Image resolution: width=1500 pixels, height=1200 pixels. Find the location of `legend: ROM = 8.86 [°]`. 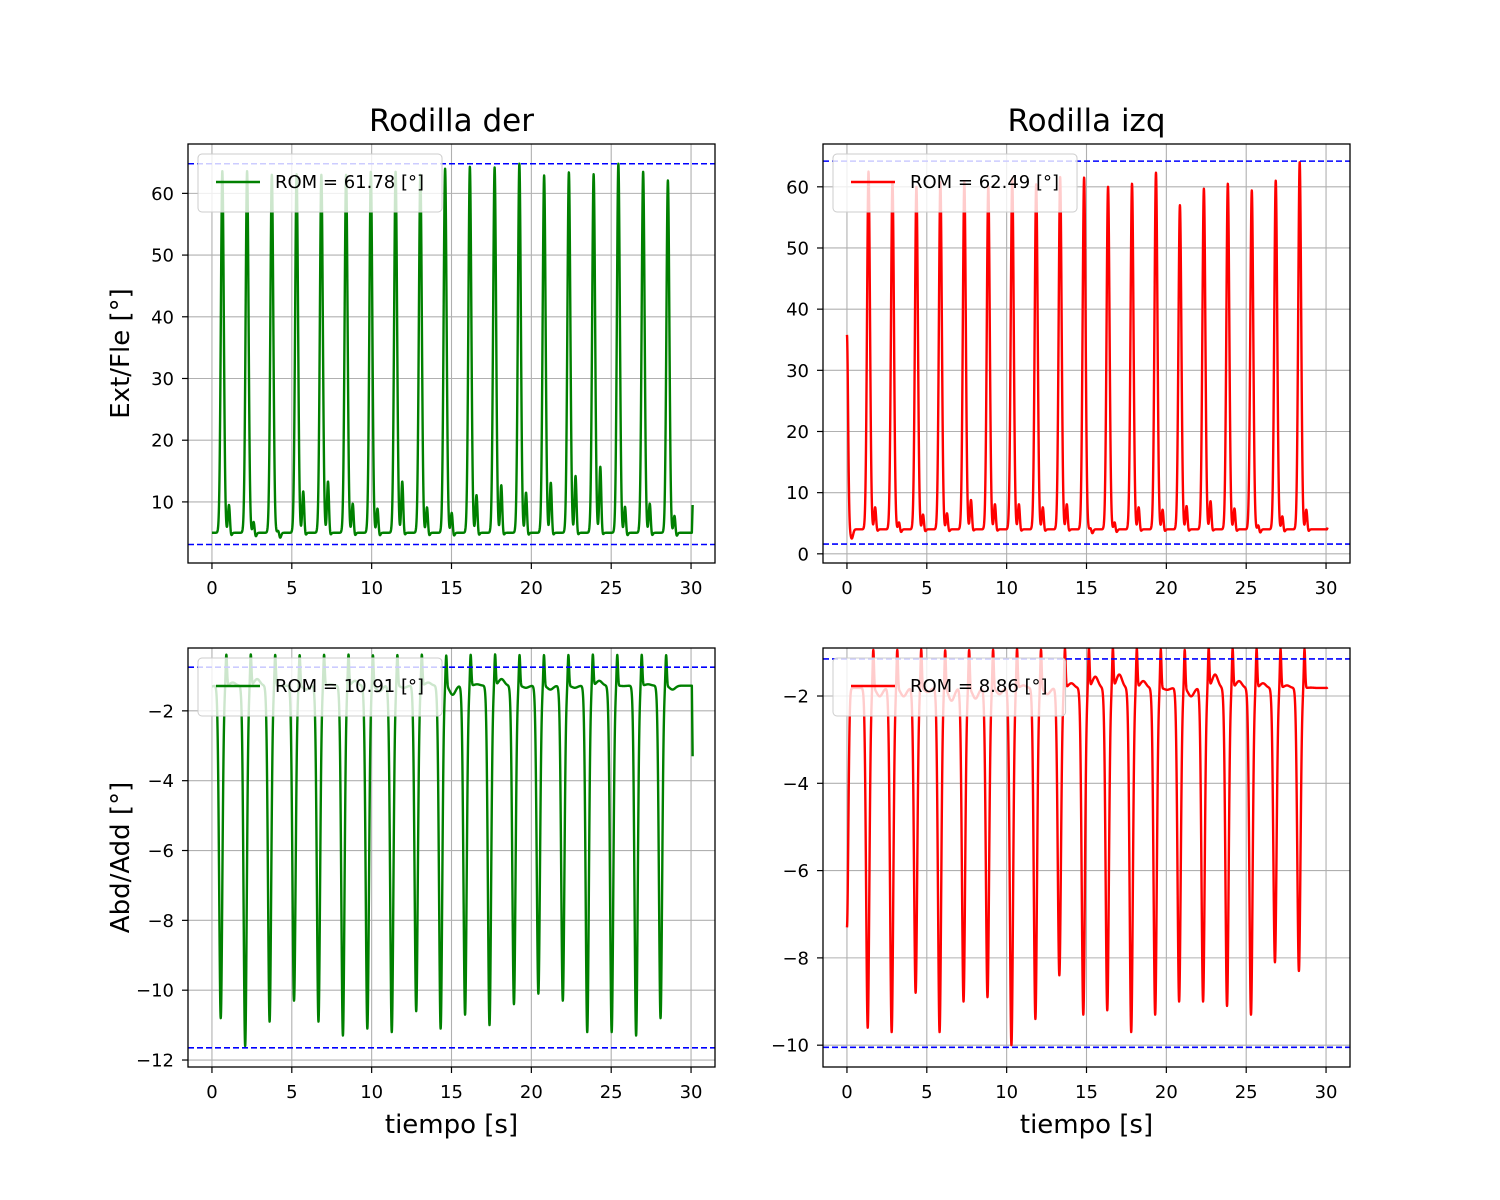

legend: ROM = 8.86 [°] is located at coordinates (949, 687).